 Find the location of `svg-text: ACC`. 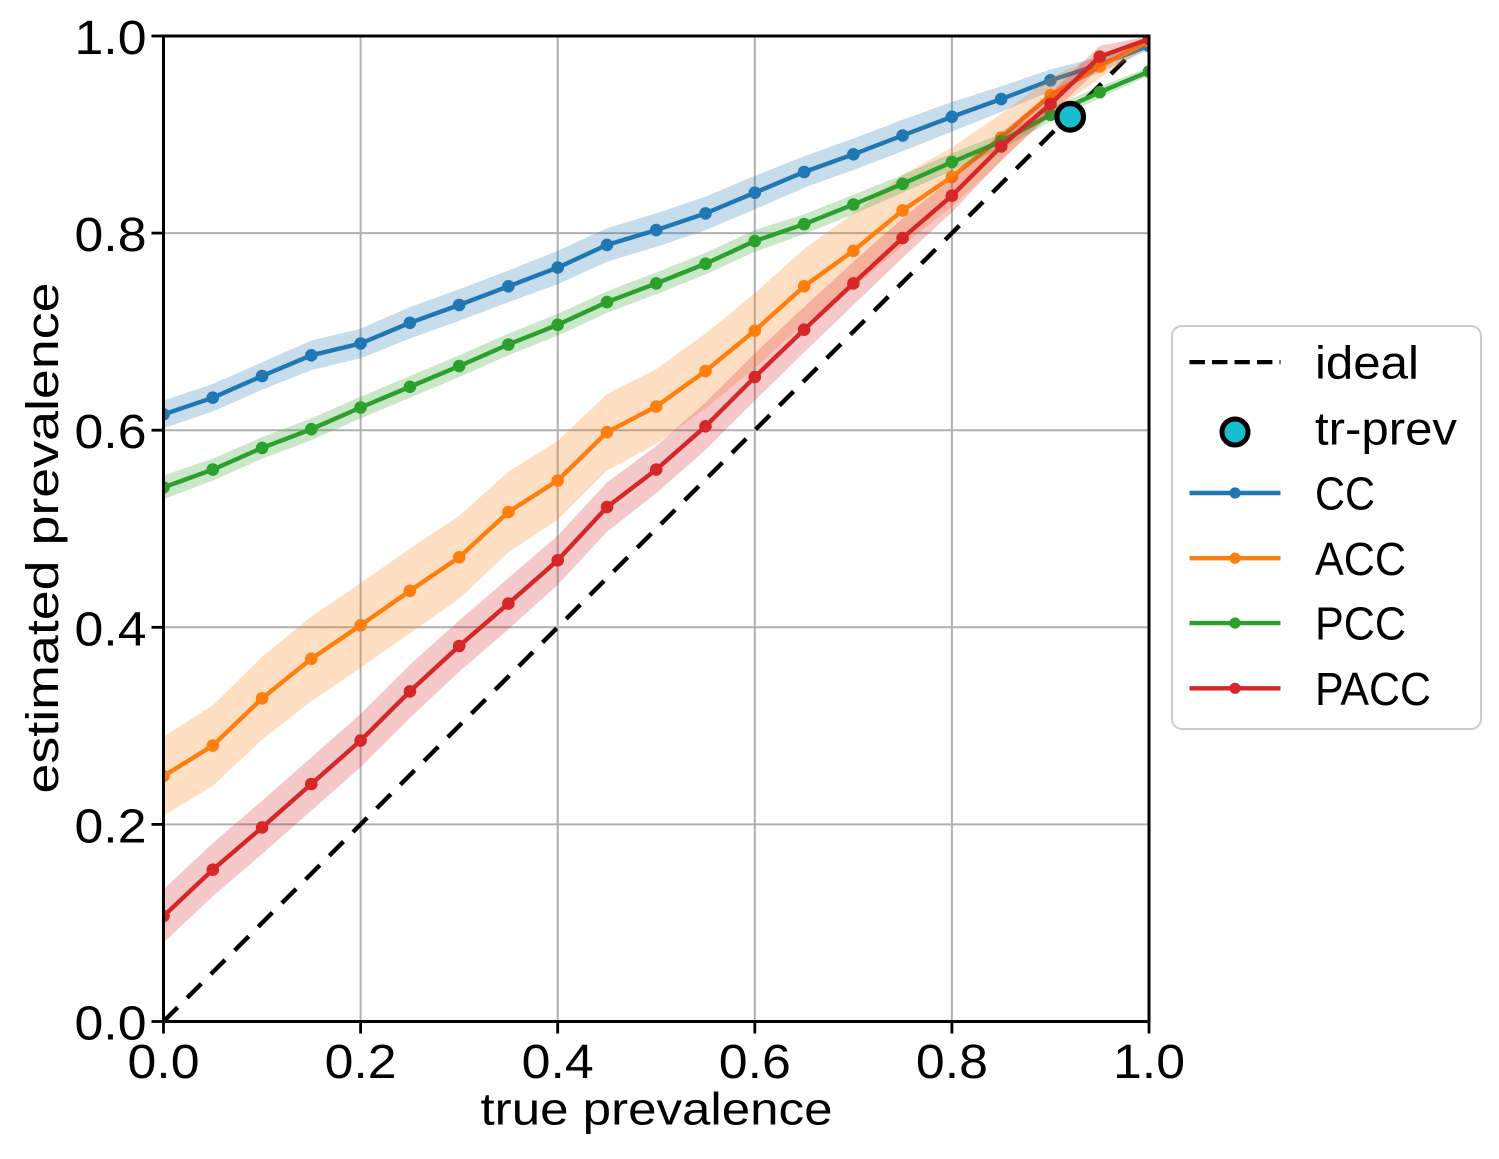

svg-text: ACC is located at coordinates (1360, 559).